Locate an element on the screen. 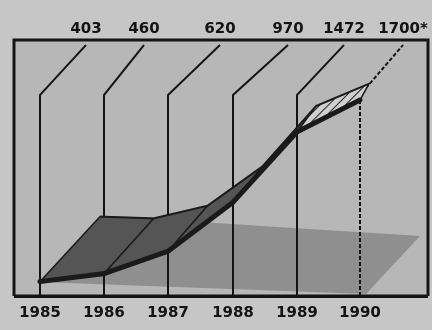 This screenshot has height=330, width=432. x-tick-label-1988: 1988 is located at coordinates (233, 312).